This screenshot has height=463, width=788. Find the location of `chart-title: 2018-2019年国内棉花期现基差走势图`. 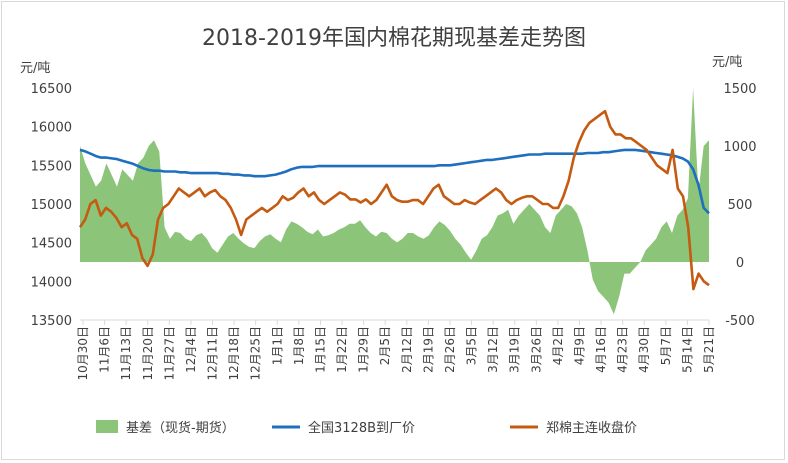

chart-title: 2018-2019年国内棉花期现基差走势图 is located at coordinates (394, 38).